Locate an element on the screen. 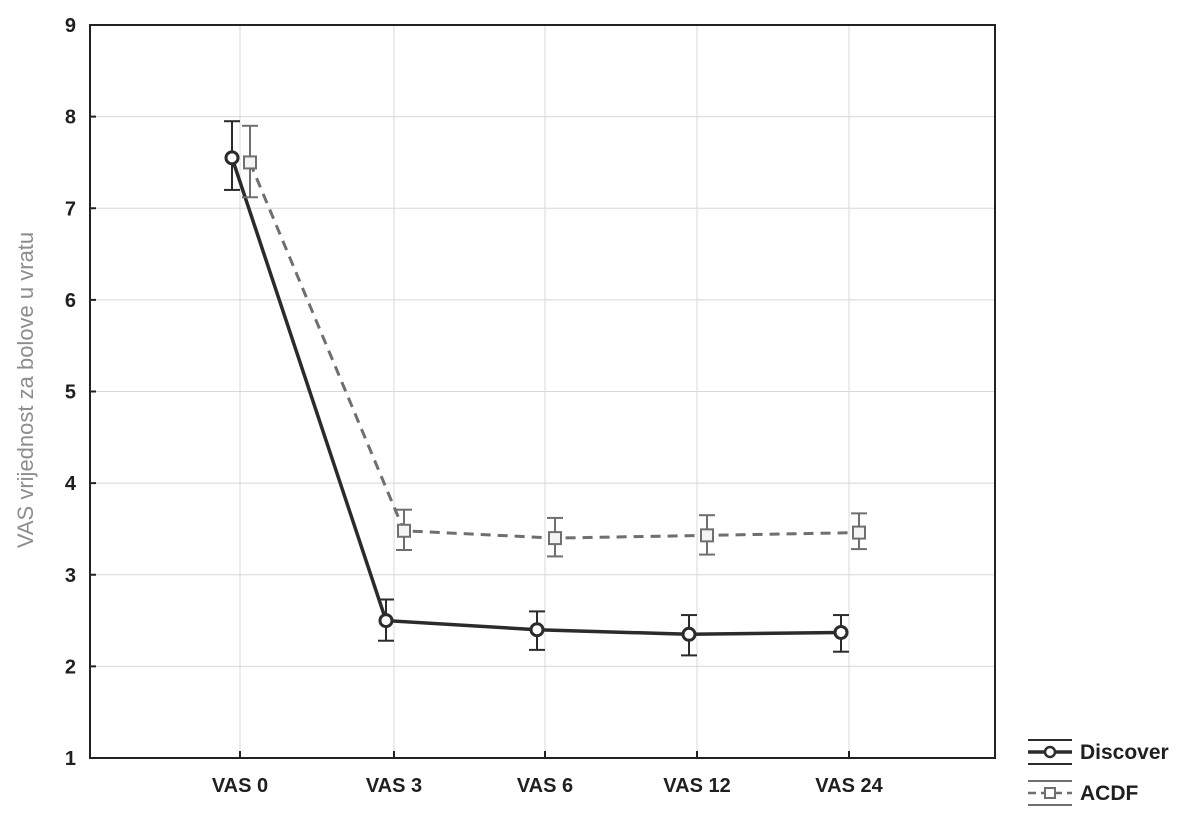  x-tick-label: VAS 0 is located at coordinates (240, 786).